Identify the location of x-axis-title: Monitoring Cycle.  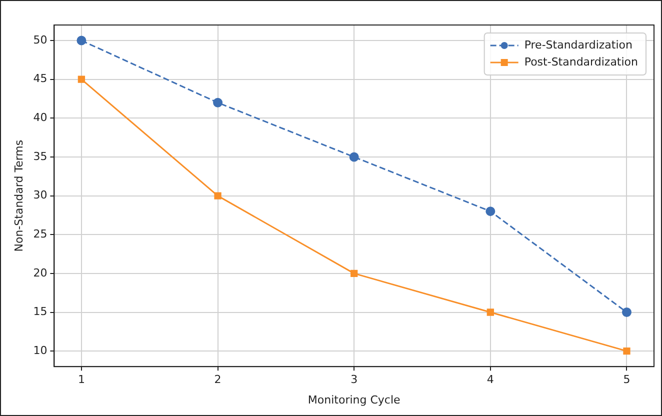
(354, 399).